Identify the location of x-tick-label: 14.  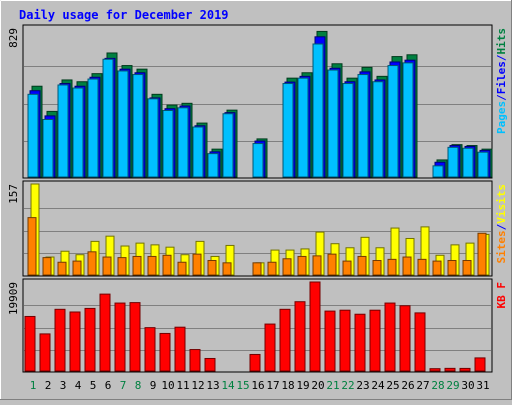
(228, 385).